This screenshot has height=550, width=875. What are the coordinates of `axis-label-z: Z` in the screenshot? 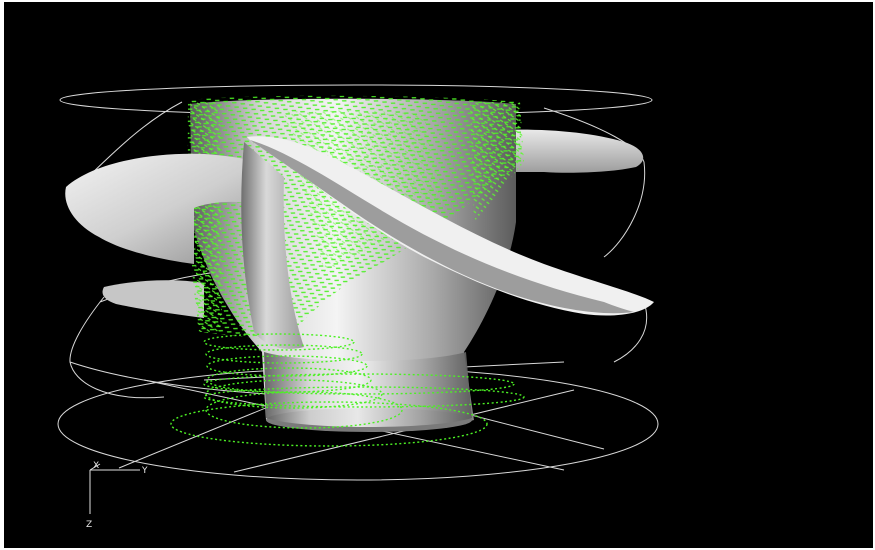 It's located at (89, 525).